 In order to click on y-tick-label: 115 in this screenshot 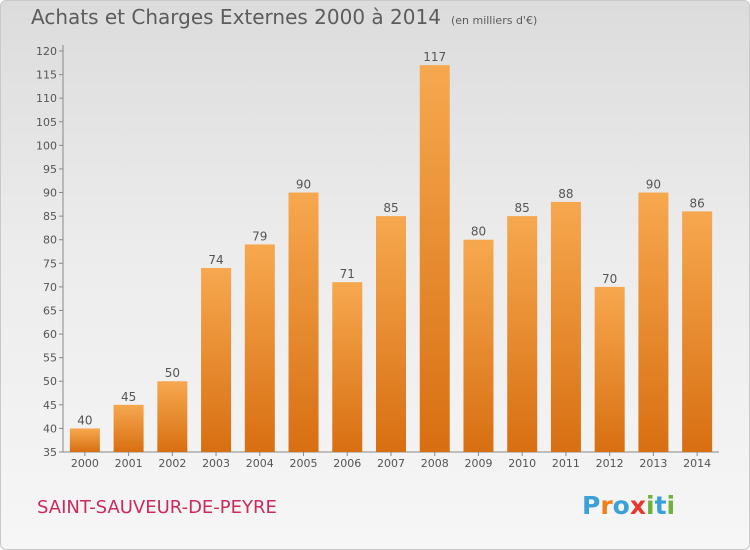, I will do `click(46, 75)`.